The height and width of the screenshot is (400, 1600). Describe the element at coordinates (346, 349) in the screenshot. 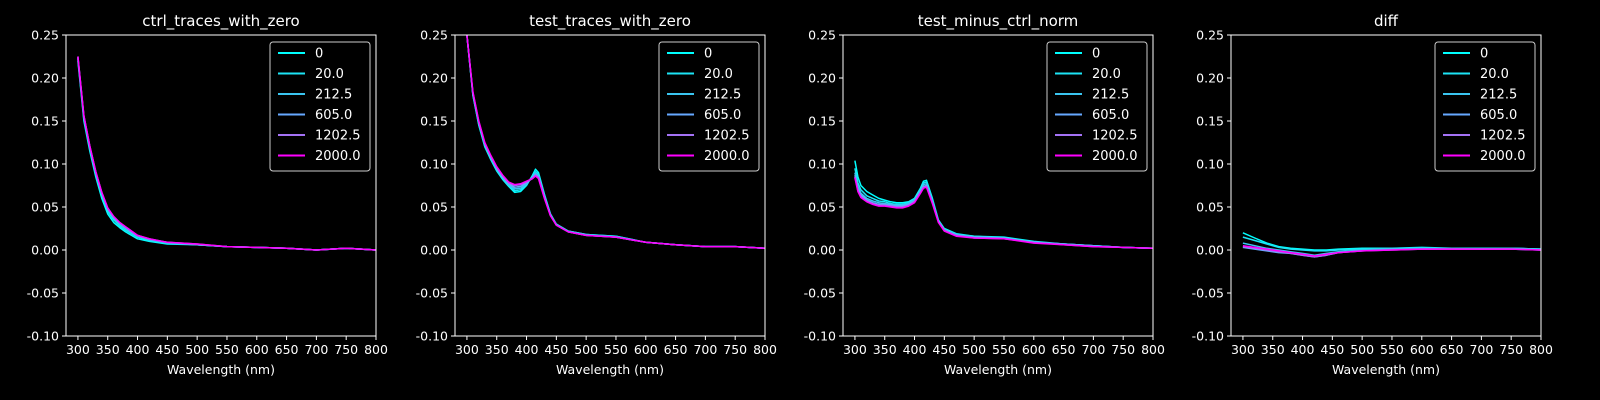

I see `x-tick-label: 750` at that location.